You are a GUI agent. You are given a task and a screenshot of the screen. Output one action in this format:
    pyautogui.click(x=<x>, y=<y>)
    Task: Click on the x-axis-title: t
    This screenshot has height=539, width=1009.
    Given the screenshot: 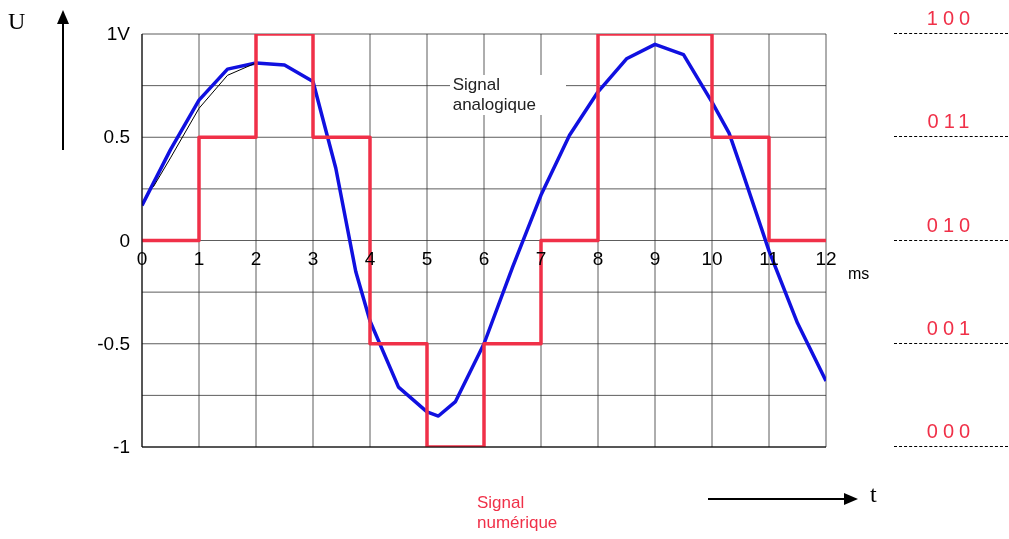 What is the action you would take?
    pyautogui.click(x=873, y=494)
    